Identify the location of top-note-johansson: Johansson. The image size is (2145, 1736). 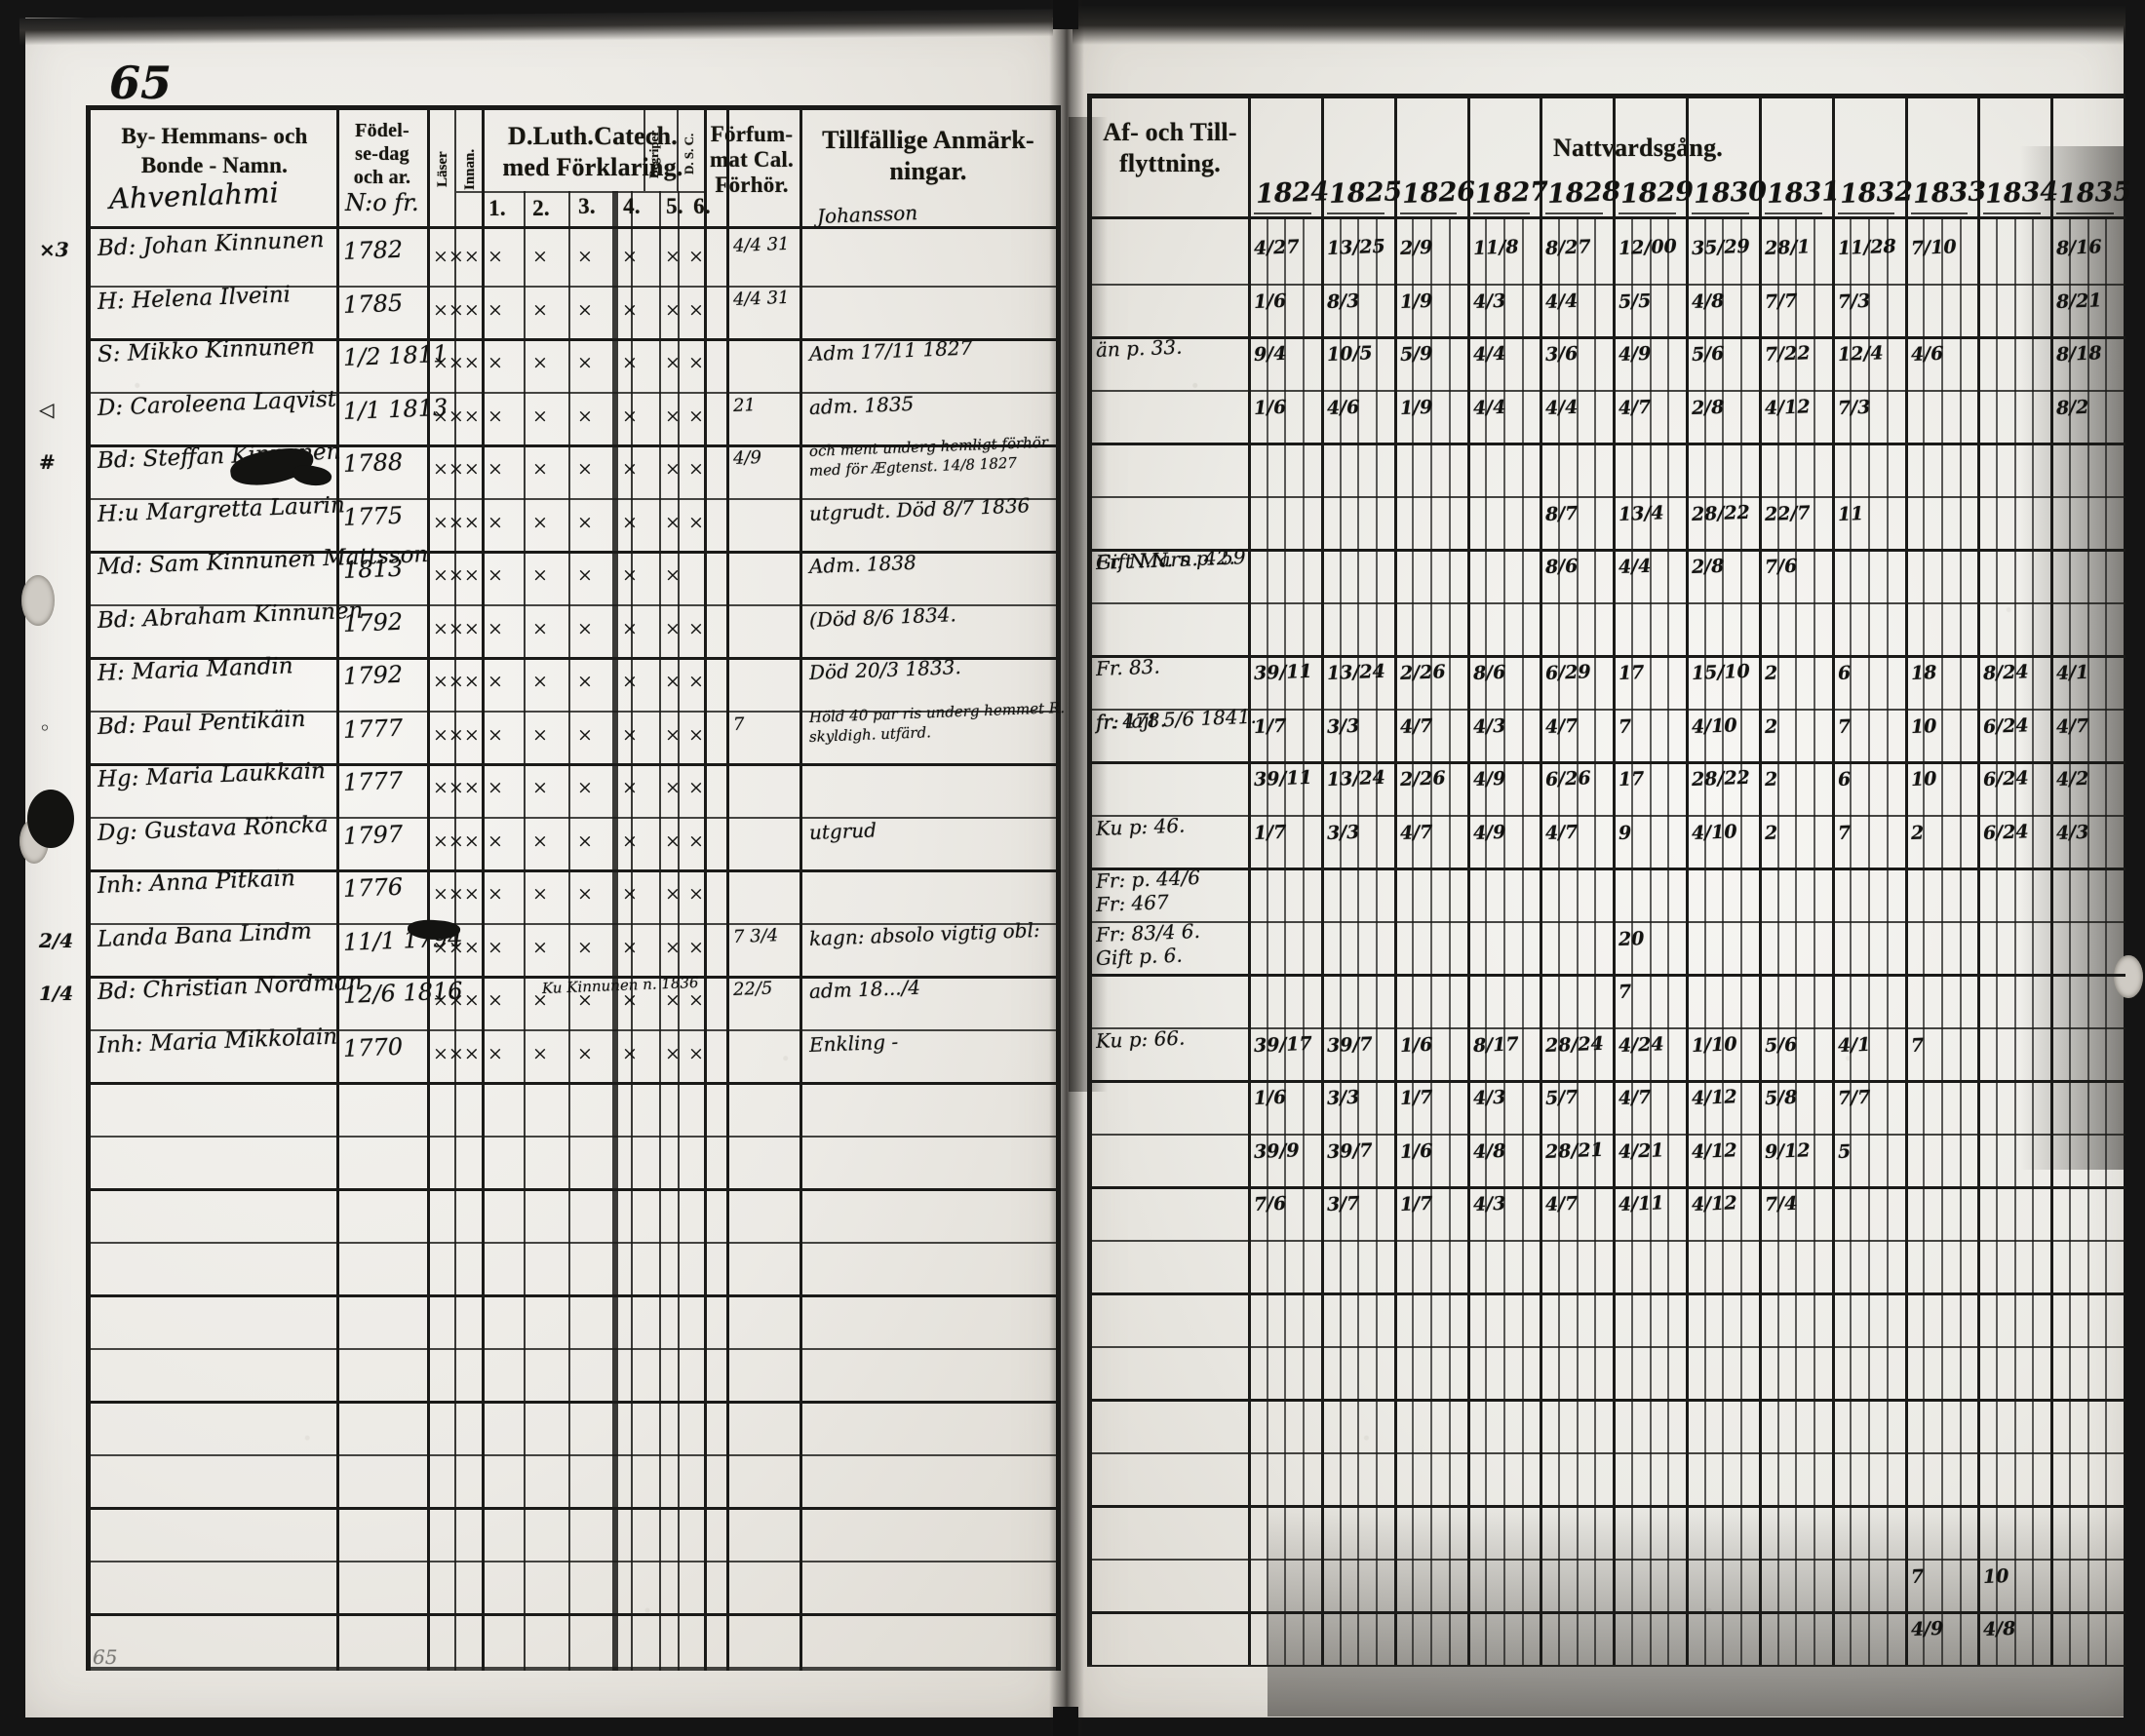
(867, 214).